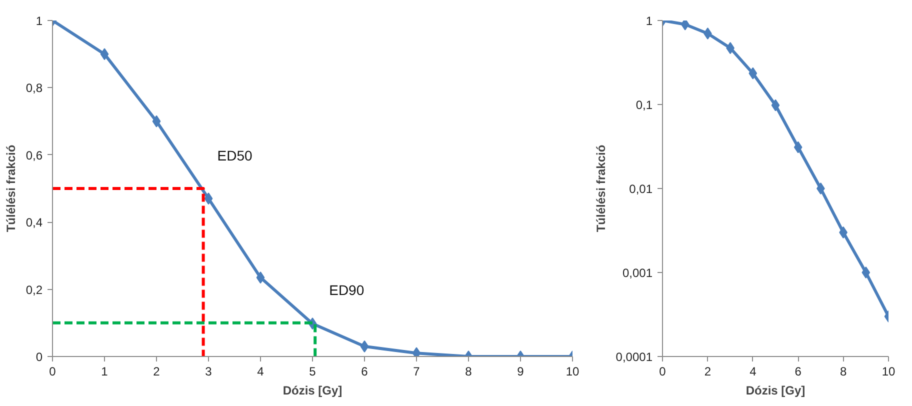 The width and height of the screenshot is (912, 406). I want to click on annotation: ED90, so click(346, 290).